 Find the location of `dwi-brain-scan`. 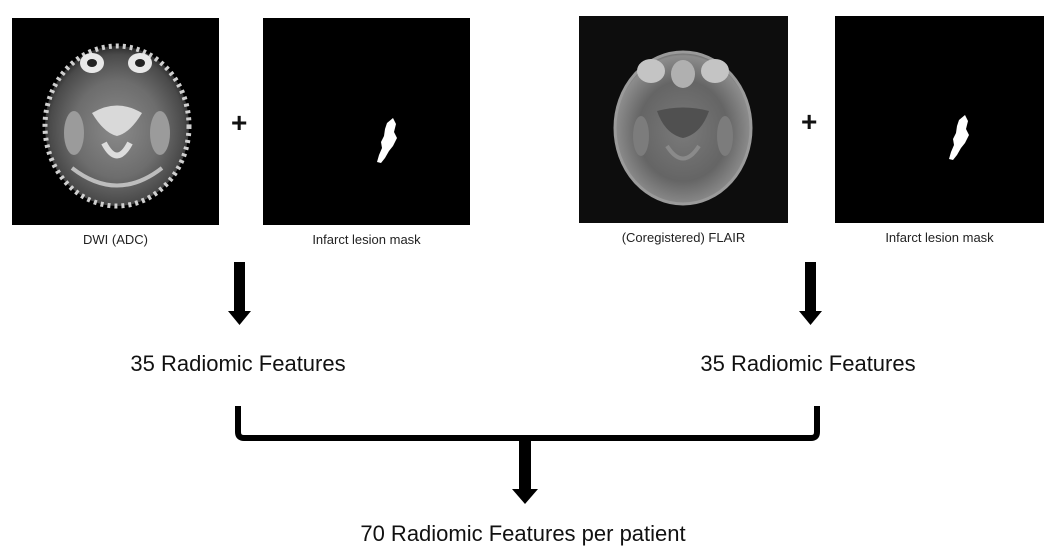

dwi-brain-scan is located at coordinates (115, 121).